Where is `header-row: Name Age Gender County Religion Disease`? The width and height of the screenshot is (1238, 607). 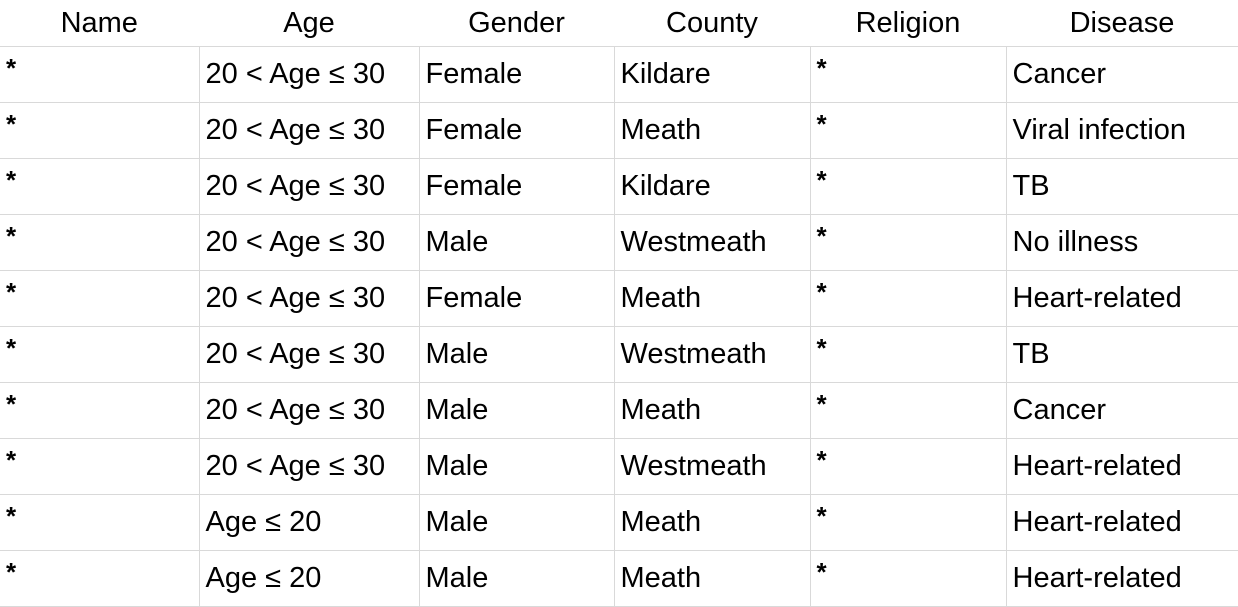 header-row: Name Age Gender County Religion Disease is located at coordinates (619, 23).